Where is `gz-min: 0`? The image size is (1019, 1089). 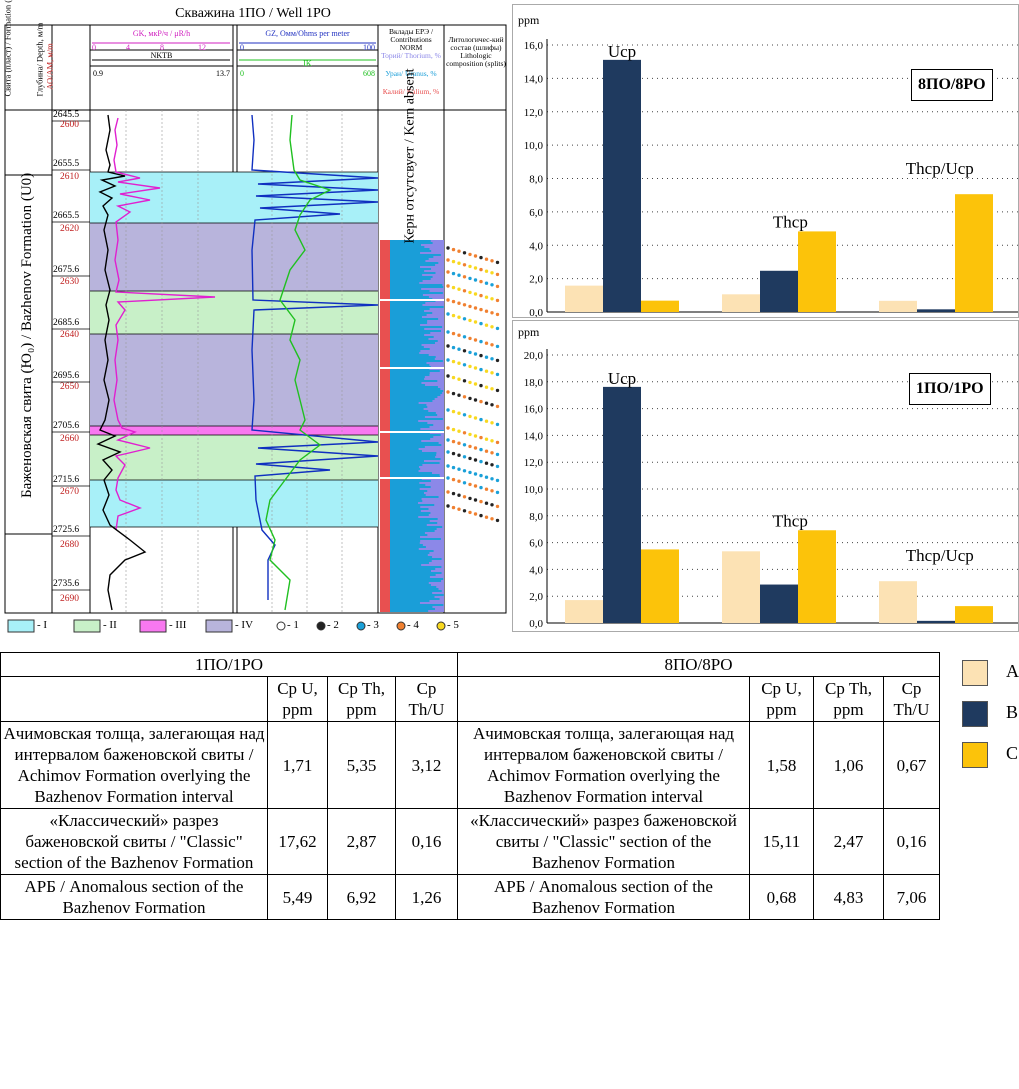
gz-min: 0 is located at coordinates (242, 47).